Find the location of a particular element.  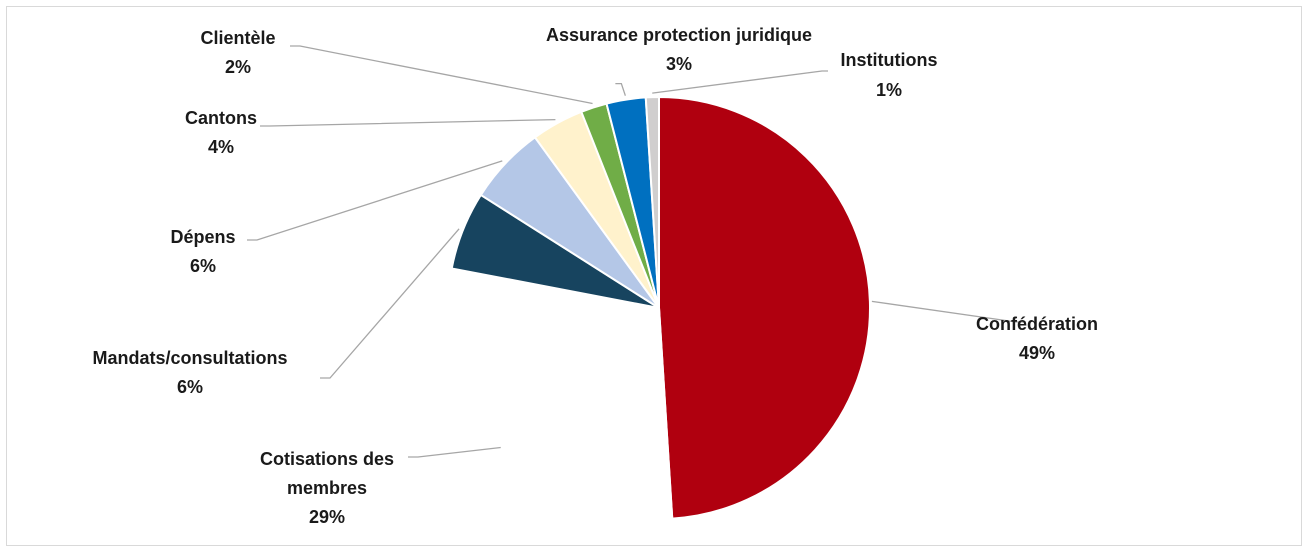

pie-slice-institutions is located at coordinates (652, 202).